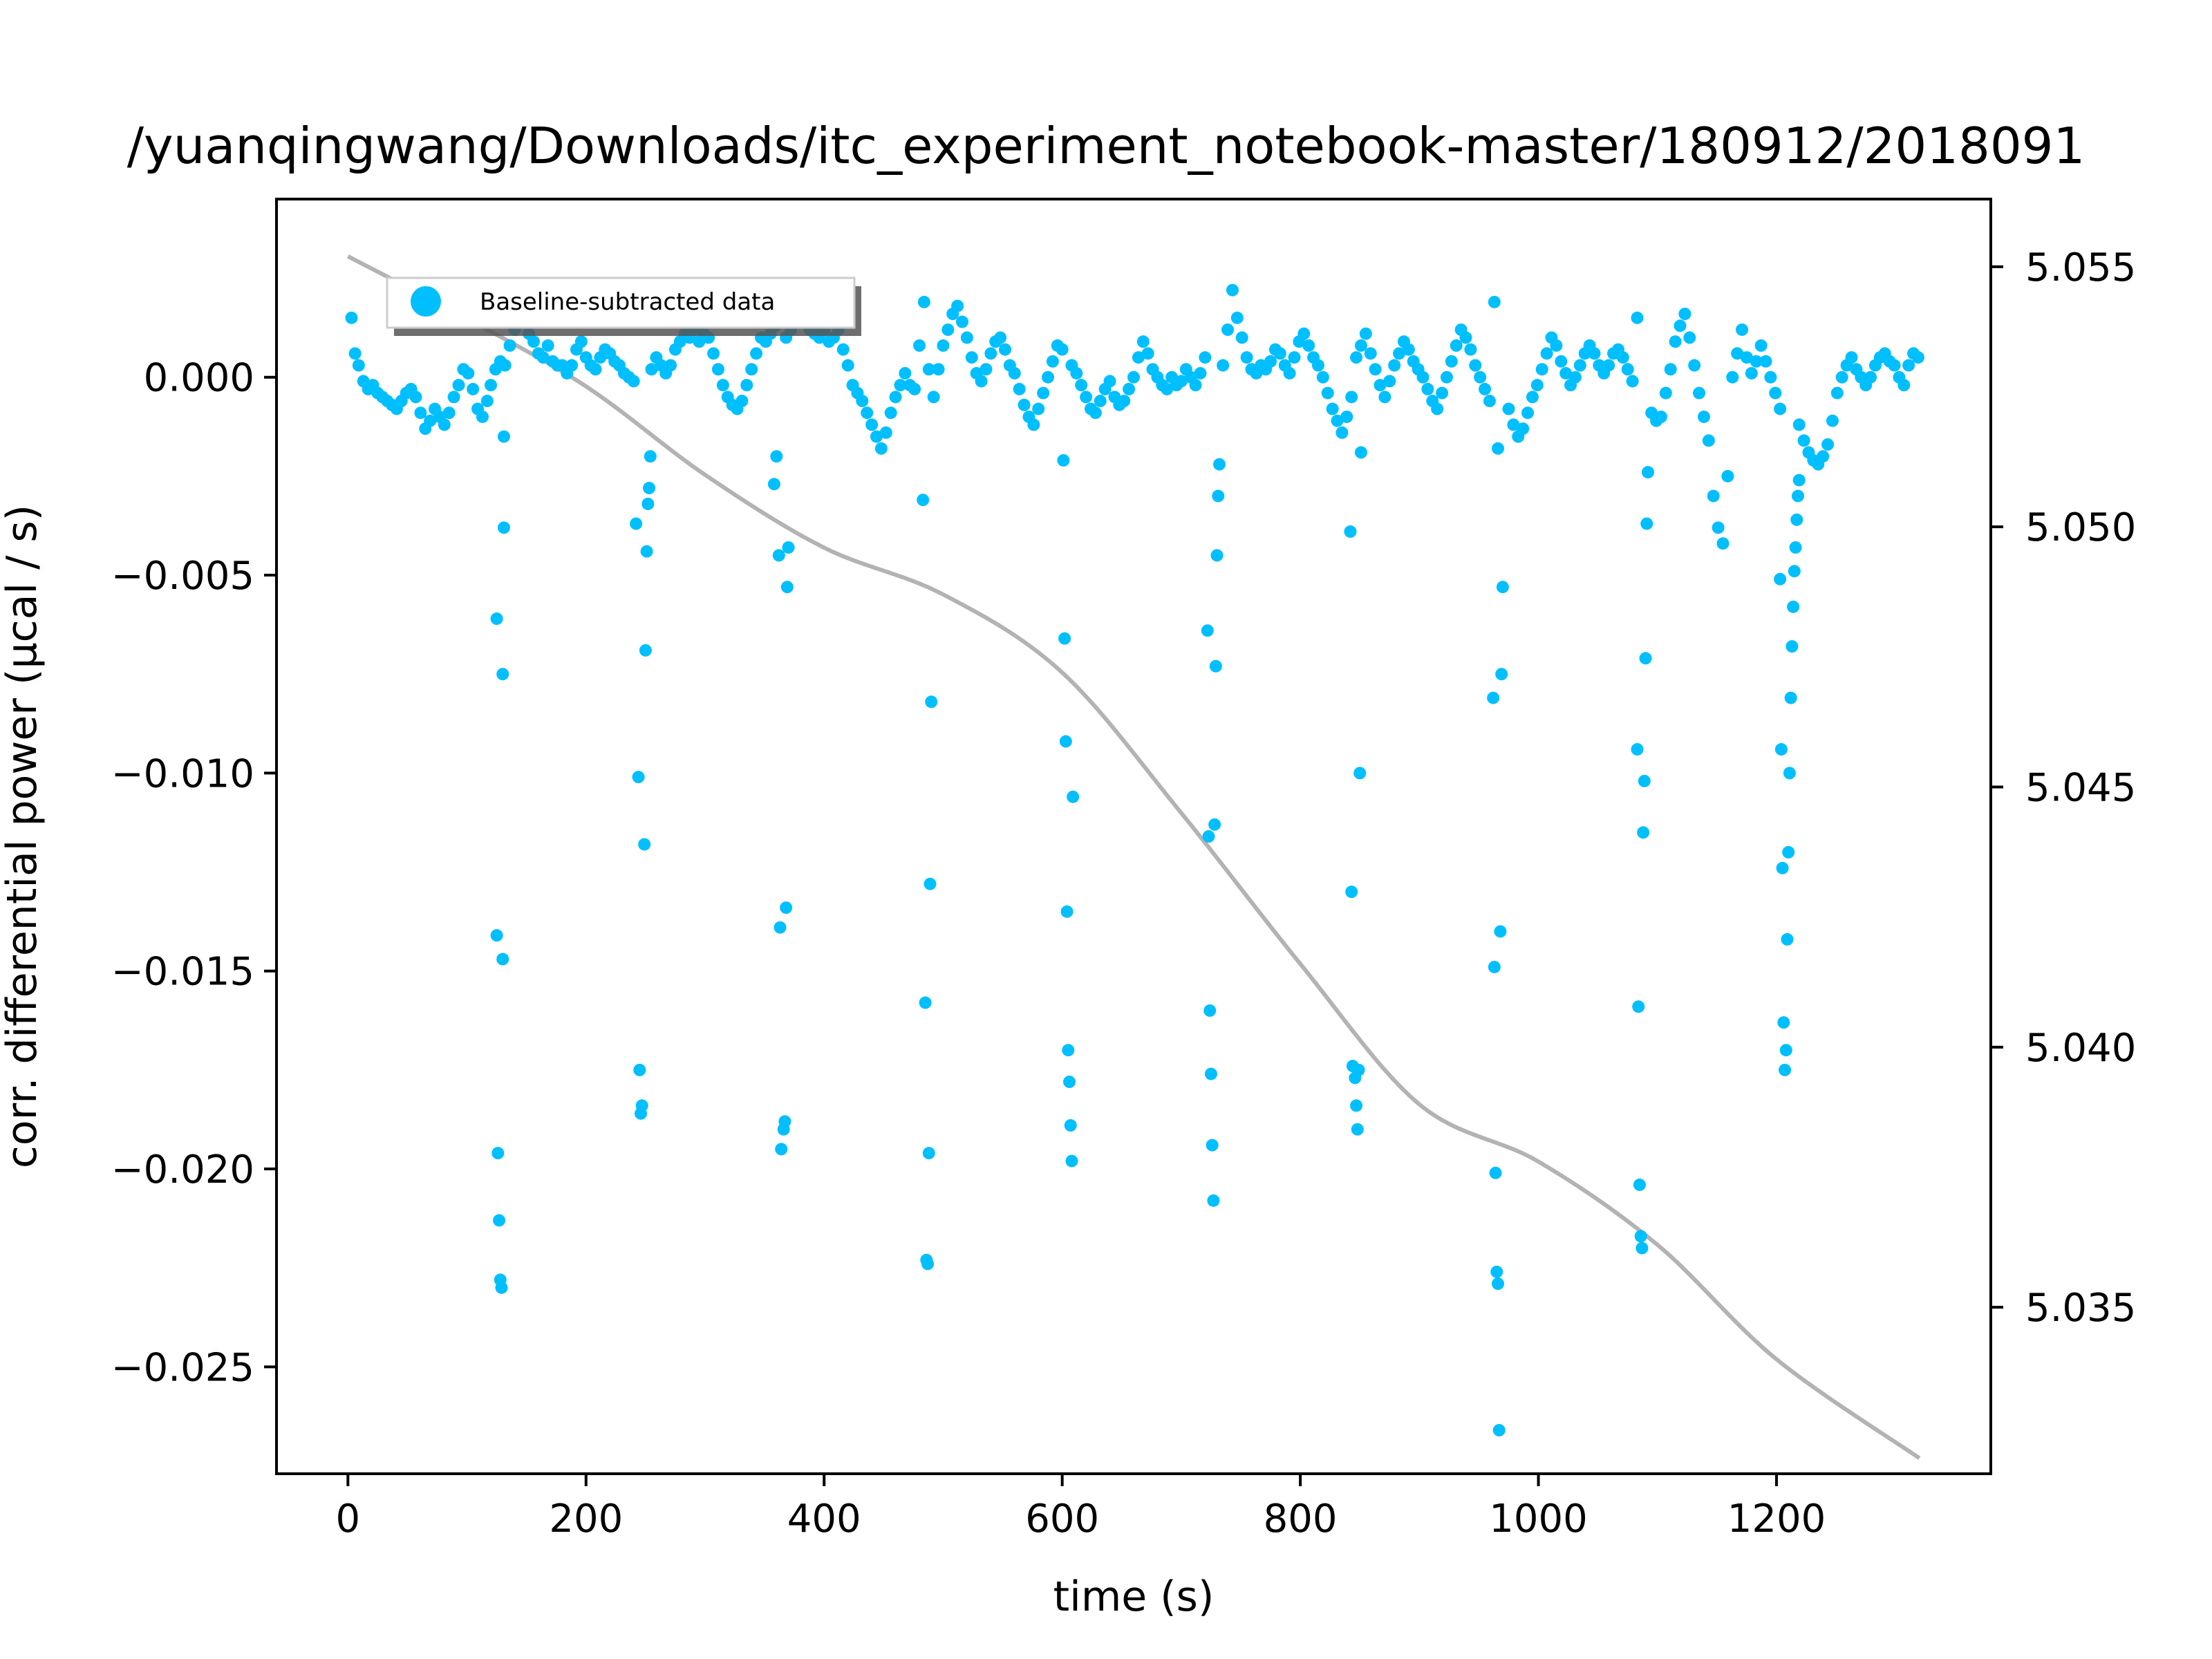  Describe the element at coordinates (2080, 527) in the screenshot. I see `y2-tick-label: 5.050` at that location.